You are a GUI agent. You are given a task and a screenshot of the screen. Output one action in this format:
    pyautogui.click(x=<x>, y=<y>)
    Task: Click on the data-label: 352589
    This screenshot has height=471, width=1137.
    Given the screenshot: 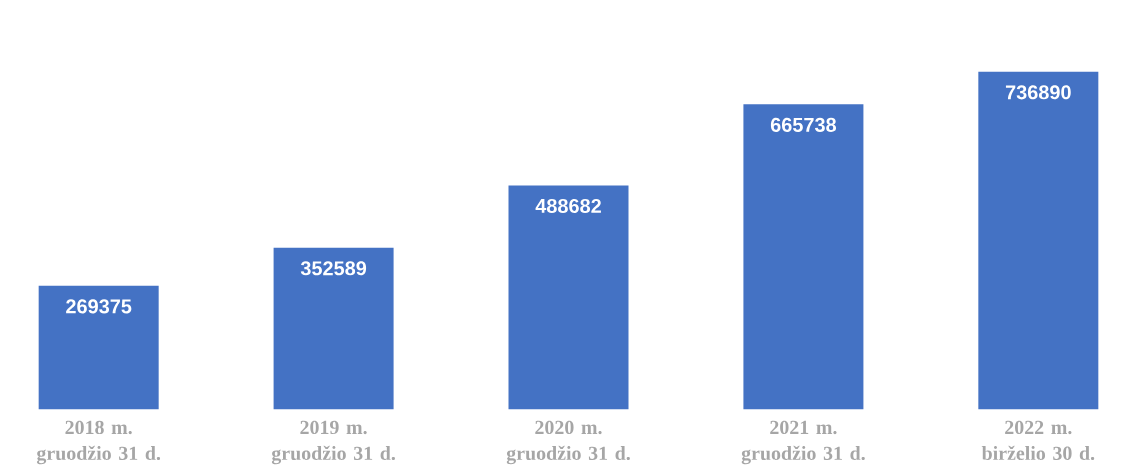 What is the action you would take?
    pyautogui.click(x=333, y=268)
    